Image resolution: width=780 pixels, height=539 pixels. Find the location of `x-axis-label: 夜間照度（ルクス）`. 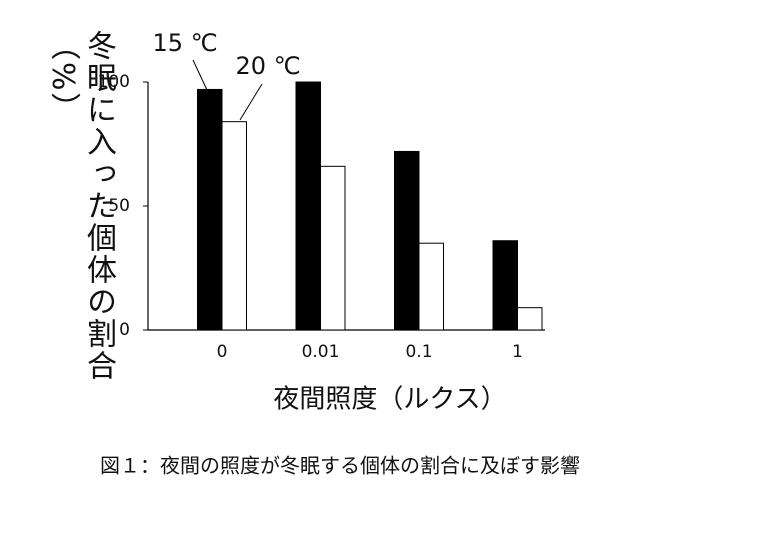

x-axis-label: 夜間照度（ルクス） is located at coordinates (389, 400).